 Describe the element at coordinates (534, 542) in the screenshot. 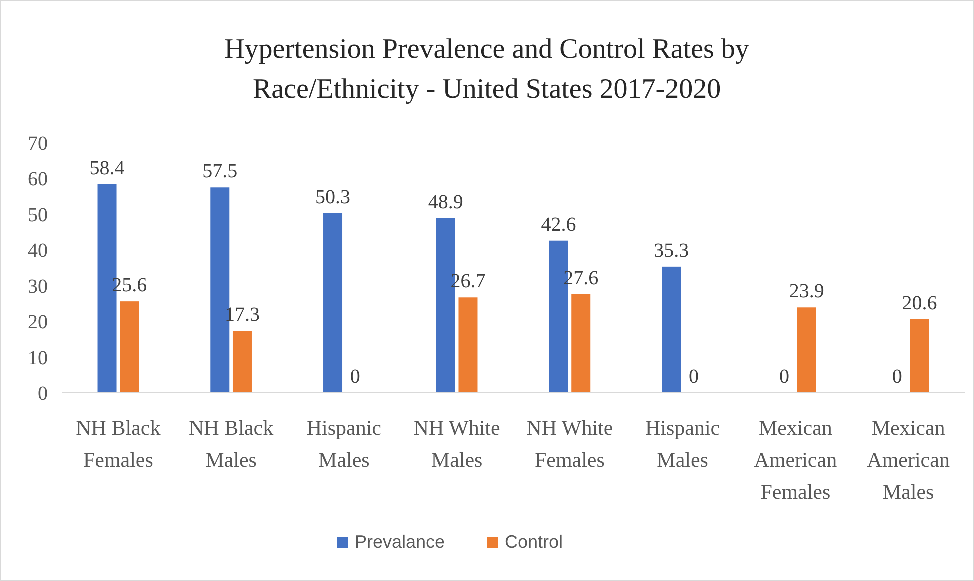

I see `legend-label: Control` at that location.